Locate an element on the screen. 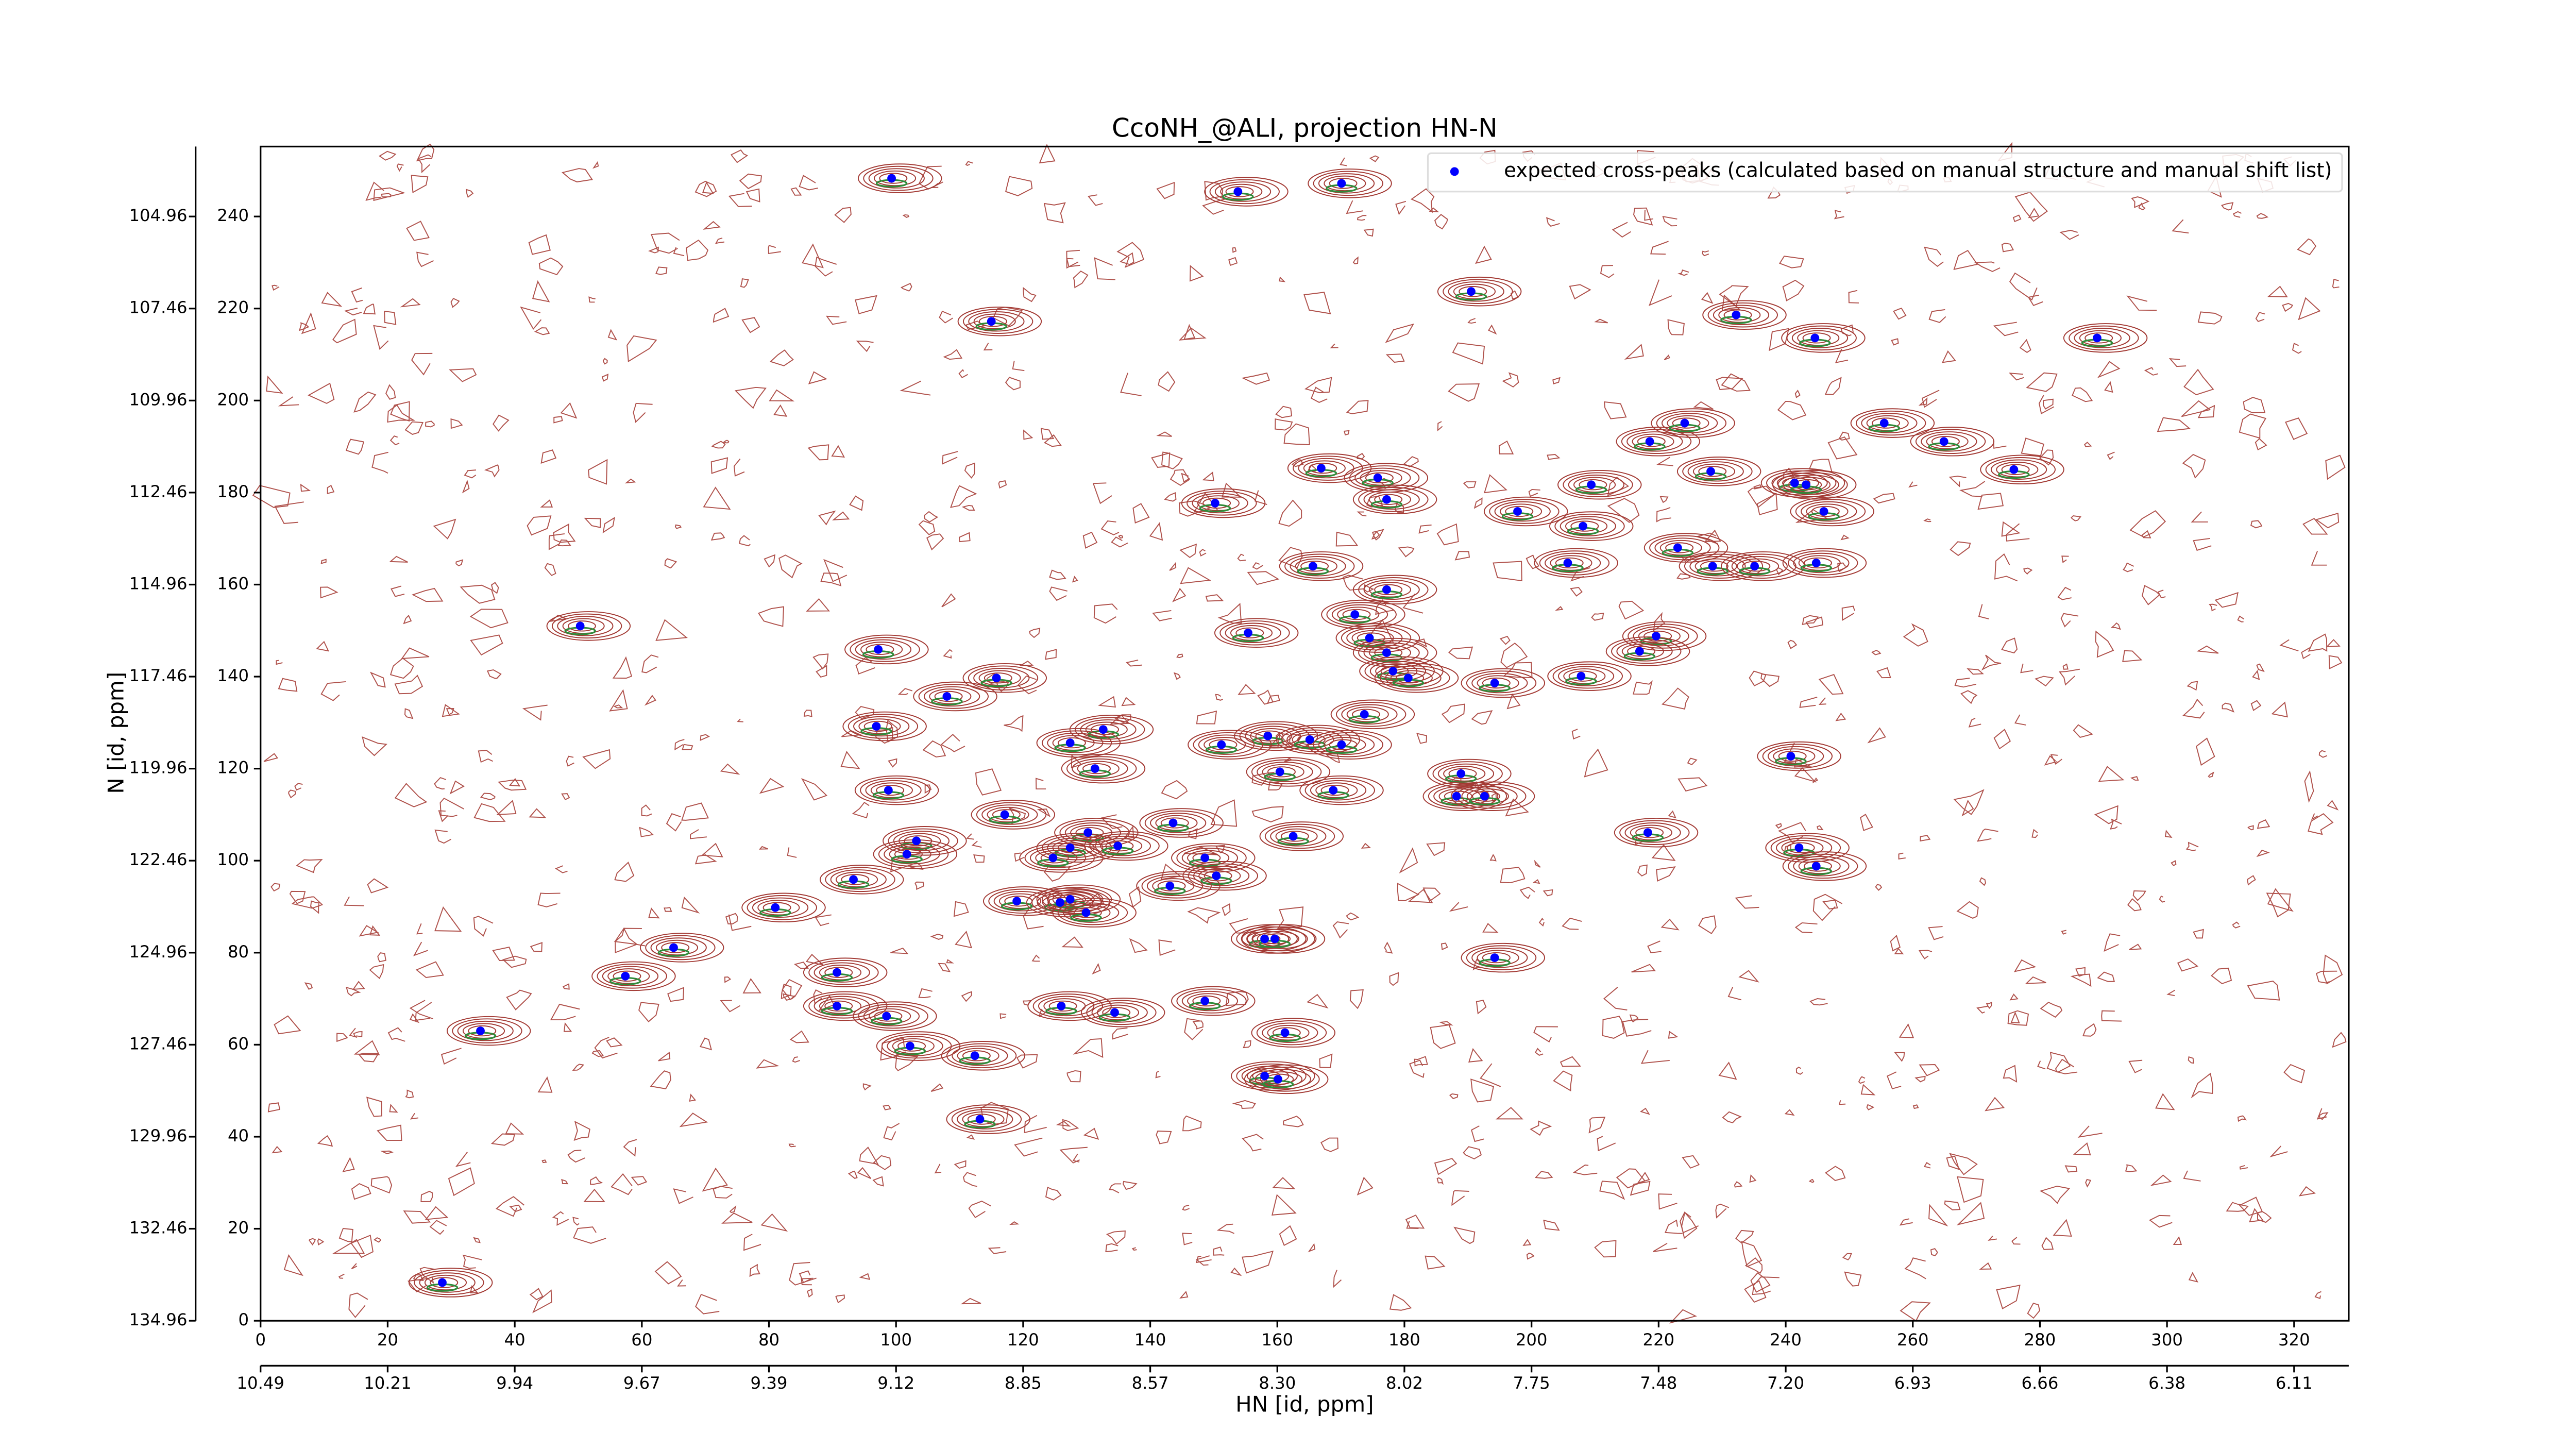  x-tick-label: 100 is located at coordinates (896, 1340).